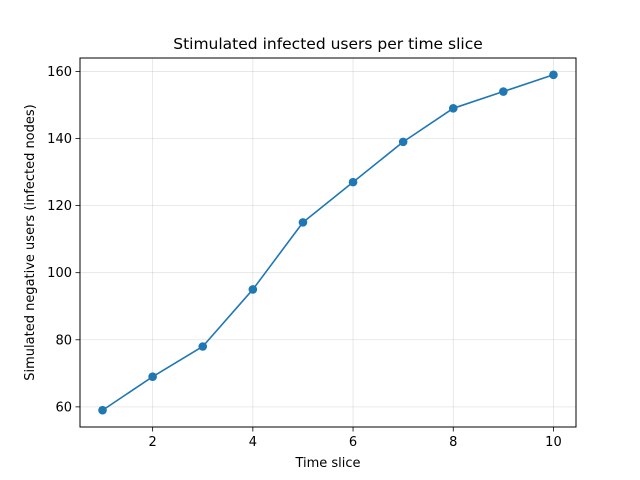 This screenshot has height=480, width=640. What do you see at coordinates (63, 340) in the screenshot?
I see `y-tick-label: 80` at bounding box center [63, 340].